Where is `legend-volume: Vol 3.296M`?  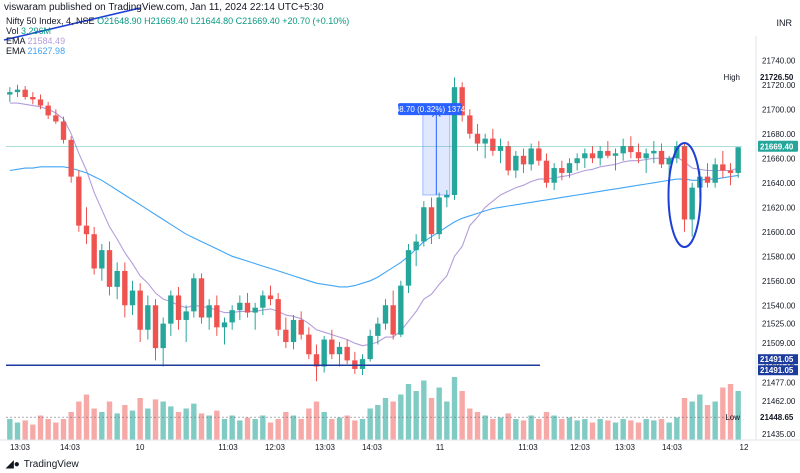
legend-volume: Vol 3.296M is located at coordinates (29, 31).